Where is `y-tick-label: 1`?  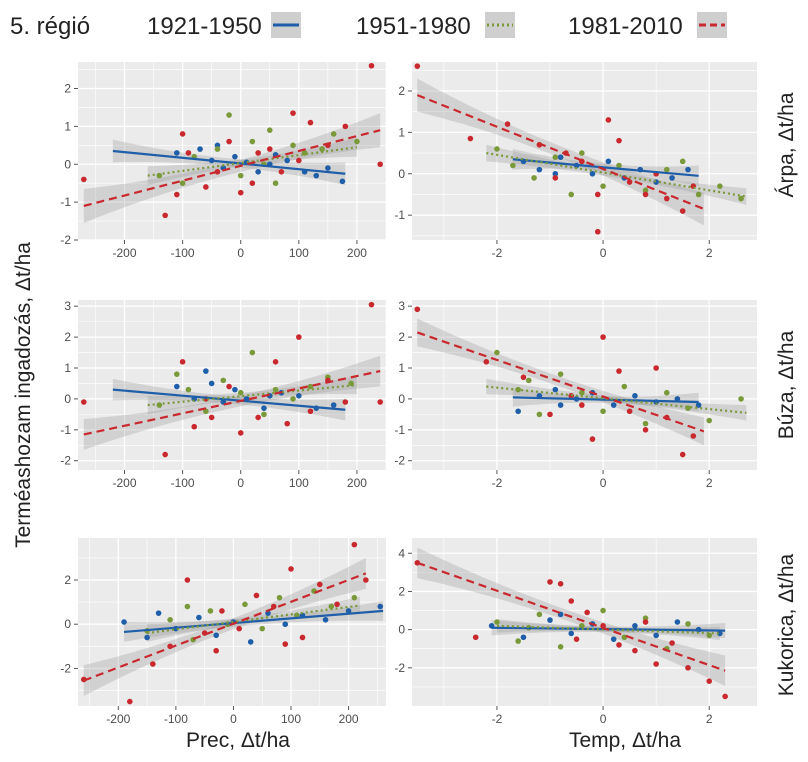 y-tick-label: 1 is located at coordinates (67, 368).